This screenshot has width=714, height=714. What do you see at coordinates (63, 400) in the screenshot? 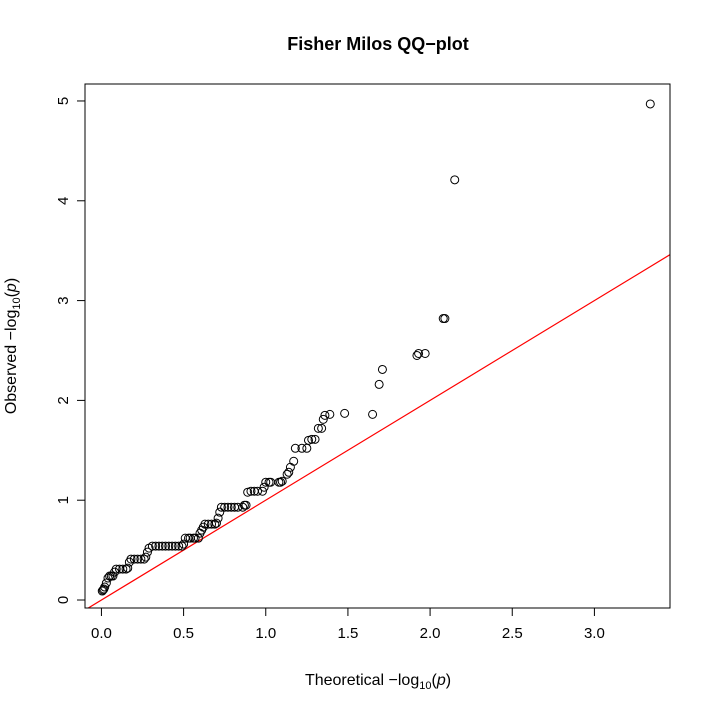
I see `y-tick-label: 2` at bounding box center [63, 400].